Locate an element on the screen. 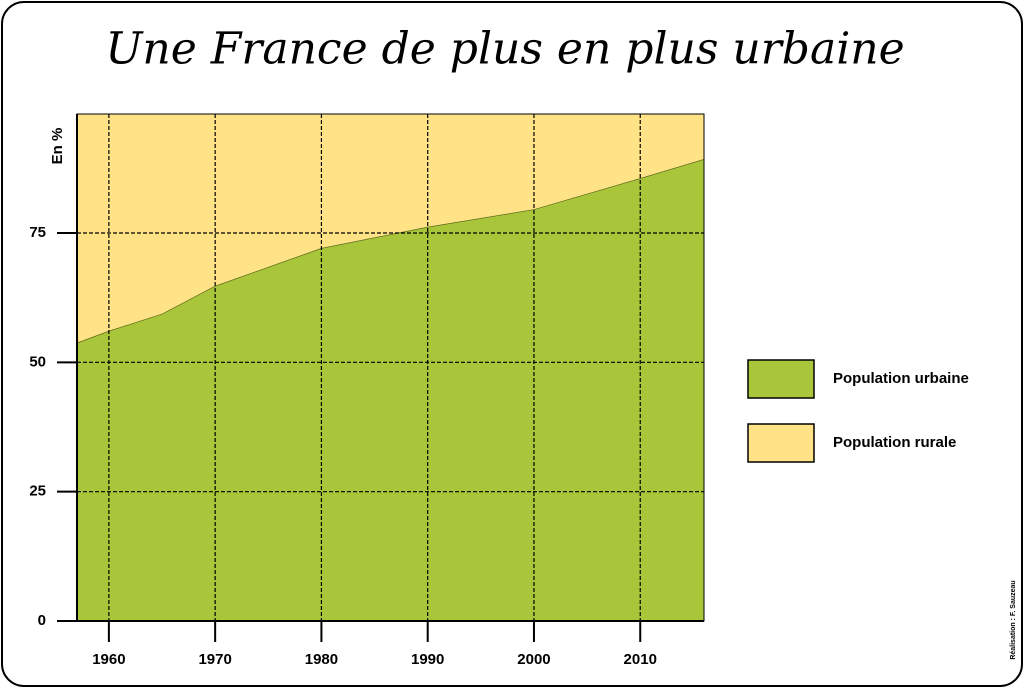  x-tick-label: 2000 is located at coordinates (533, 659).